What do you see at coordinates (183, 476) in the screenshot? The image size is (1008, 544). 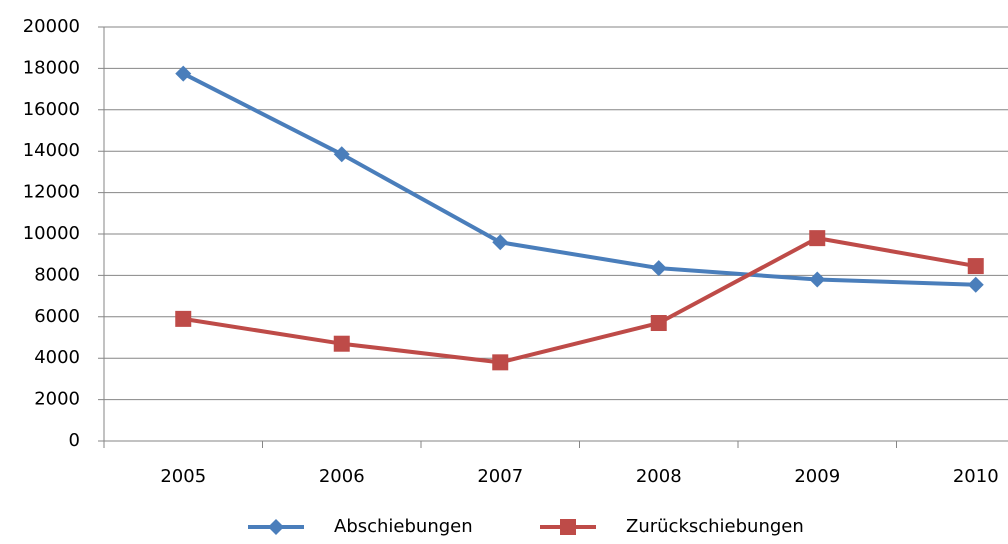 I see `x-tick-label: 2005` at bounding box center [183, 476].